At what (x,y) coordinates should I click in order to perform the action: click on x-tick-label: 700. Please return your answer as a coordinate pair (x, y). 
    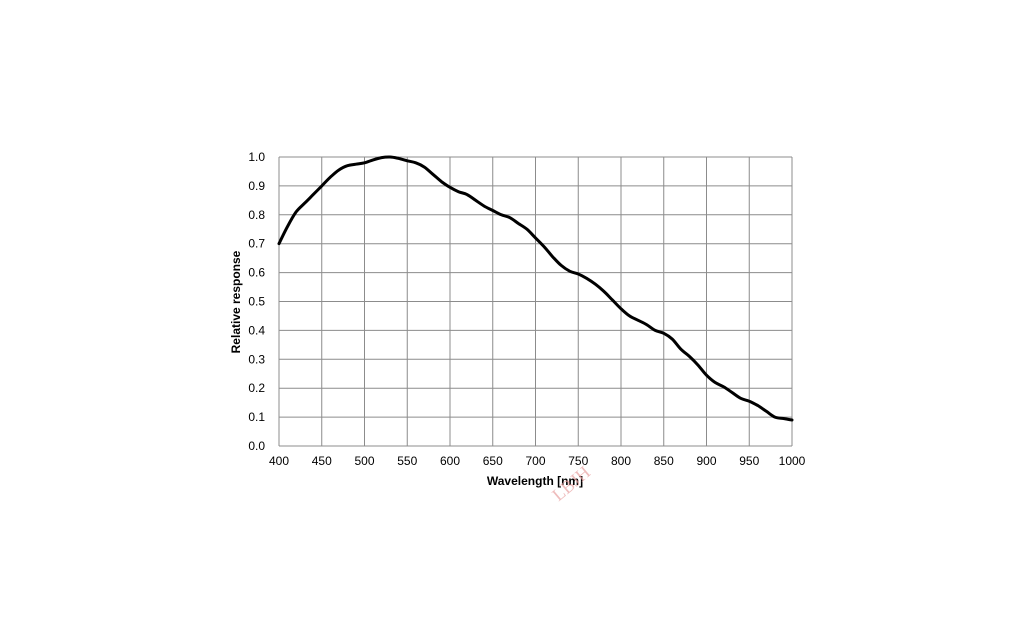
    Looking at the image, I should click on (535, 461).